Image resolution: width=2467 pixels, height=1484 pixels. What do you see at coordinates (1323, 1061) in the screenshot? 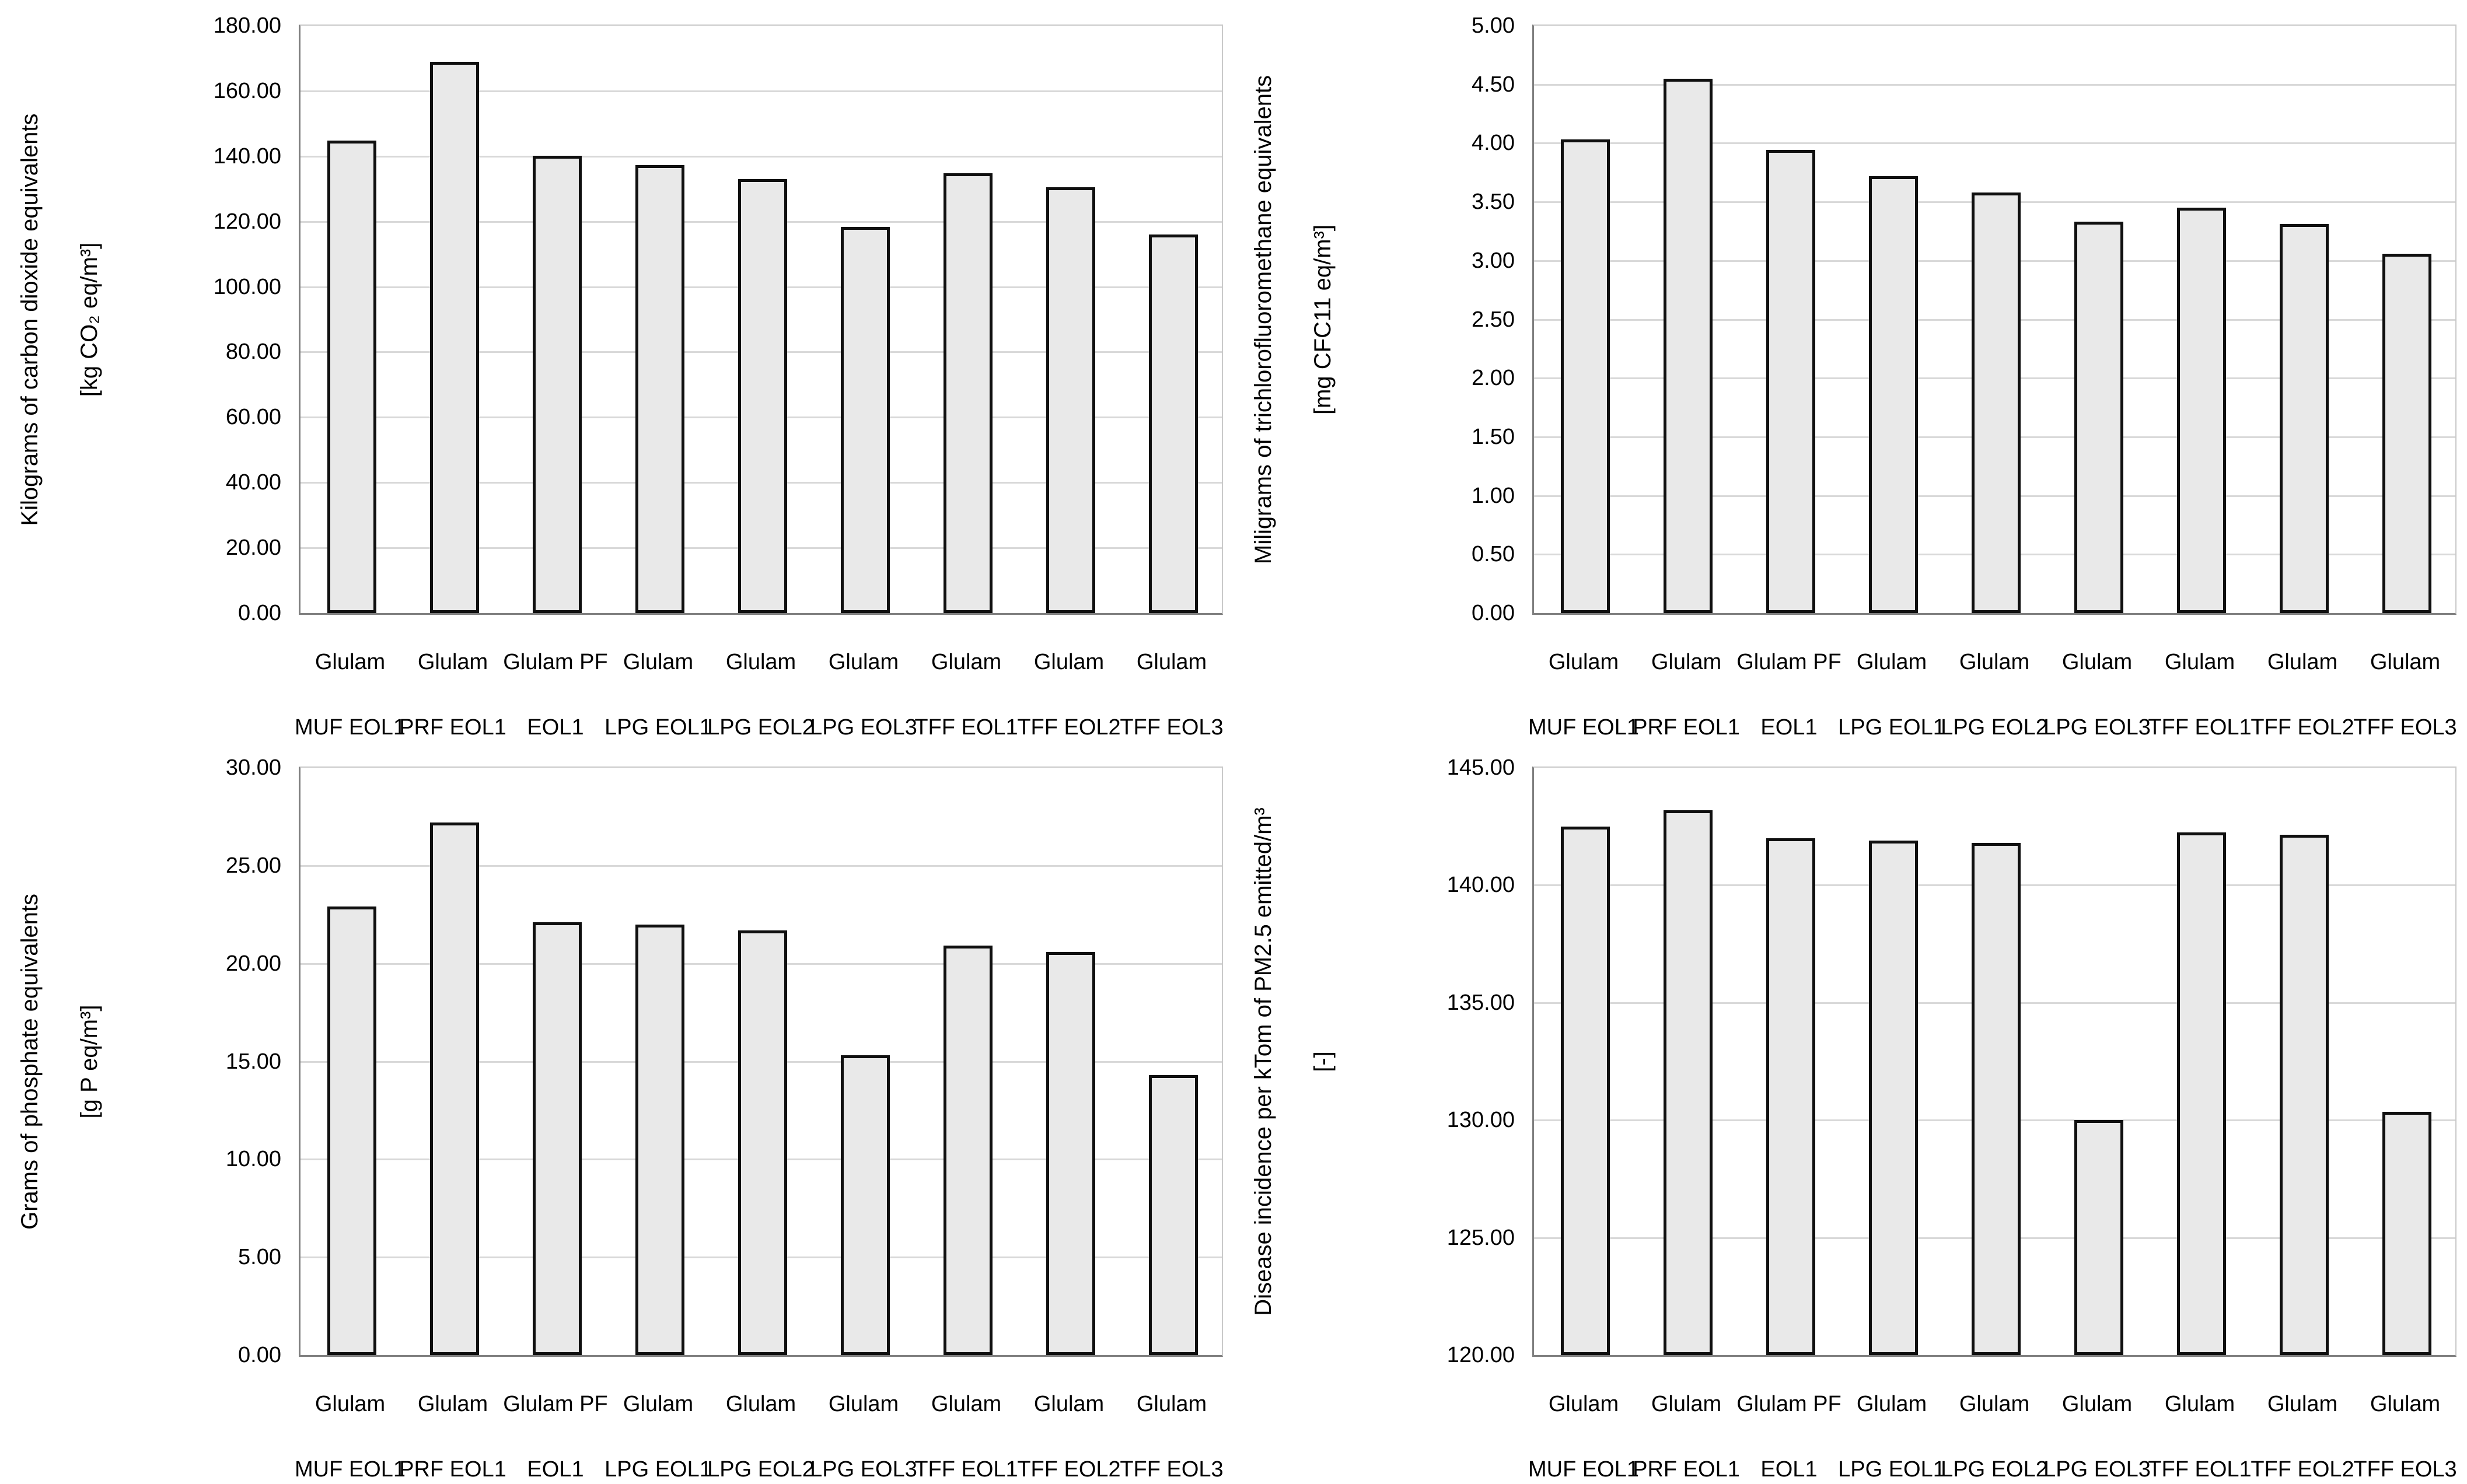
I see `y-axis-title-line2: [-]` at bounding box center [1323, 1061].